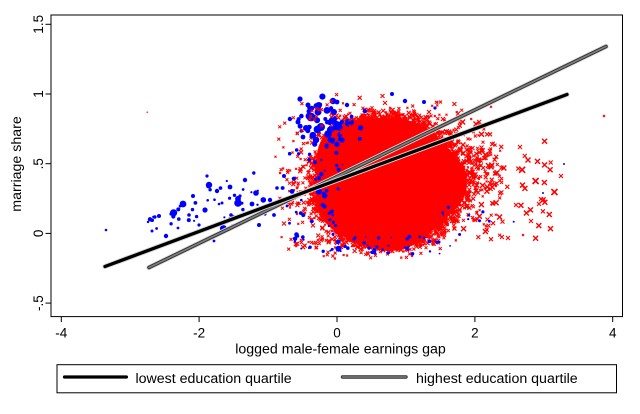 The image size is (640, 414). Describe the element at coordinates (613, 333) in the screenshot. I see `svg-text: 4` at that location.